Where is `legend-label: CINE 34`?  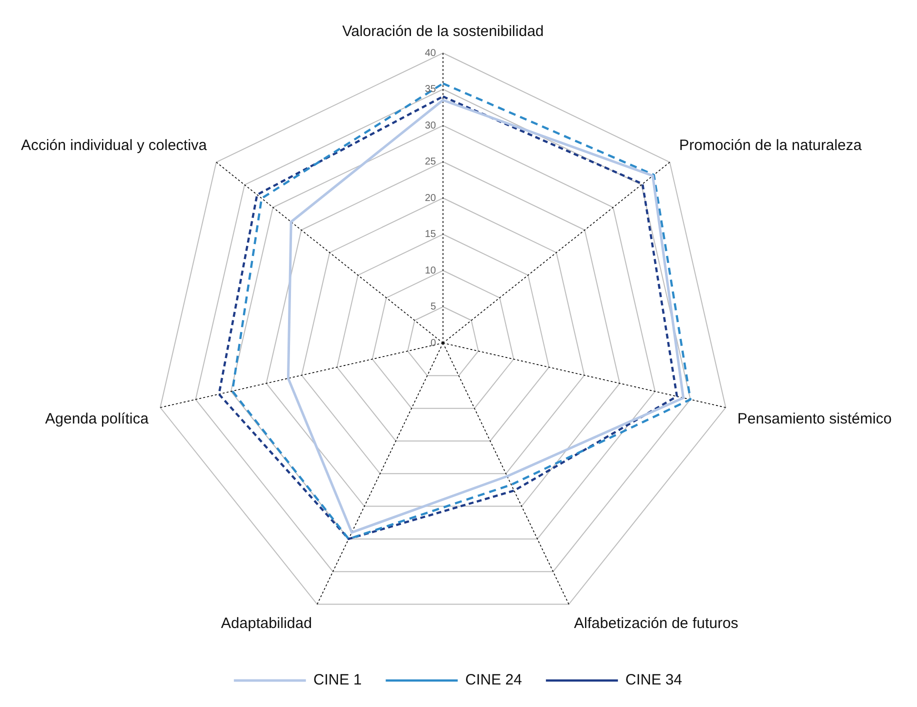 legend-label: CINE 34 is located at coordinates (653, 680).